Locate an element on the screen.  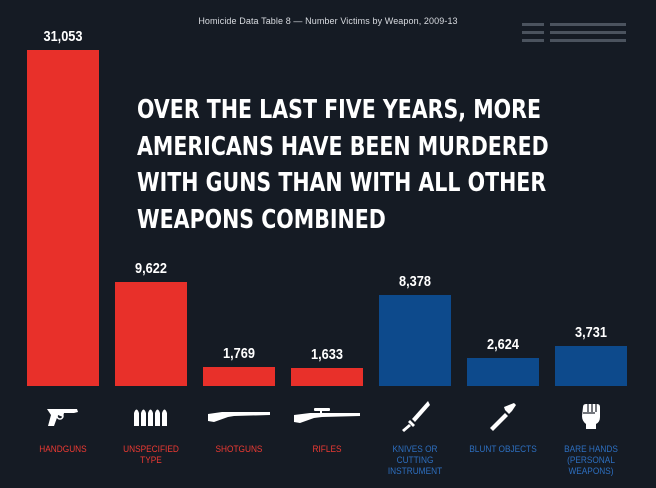
bullets-icon is located at coordinates (151, 416).